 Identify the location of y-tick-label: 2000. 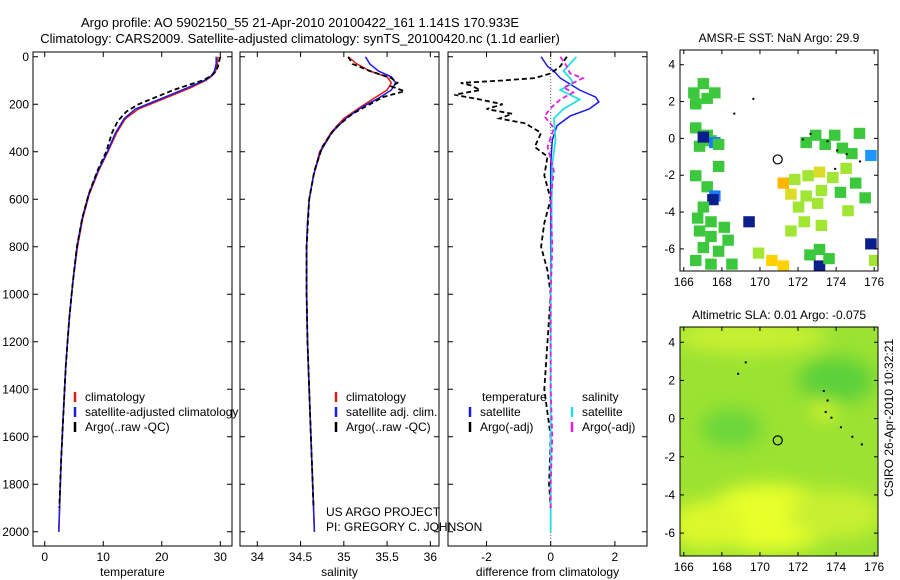
(15, 532).